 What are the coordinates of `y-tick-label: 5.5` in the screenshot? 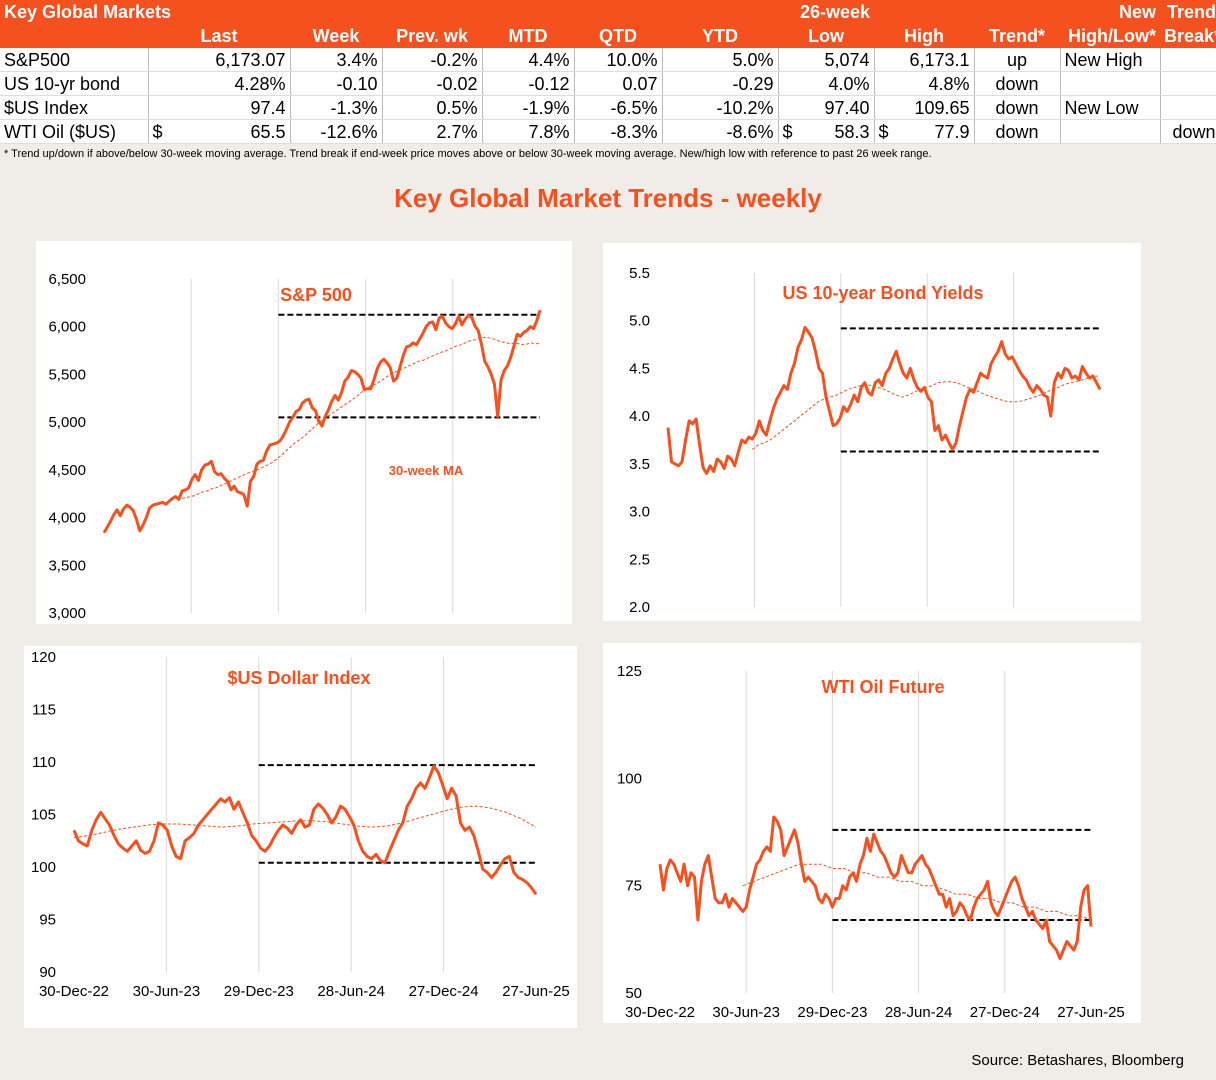 It's located at (639, 273).